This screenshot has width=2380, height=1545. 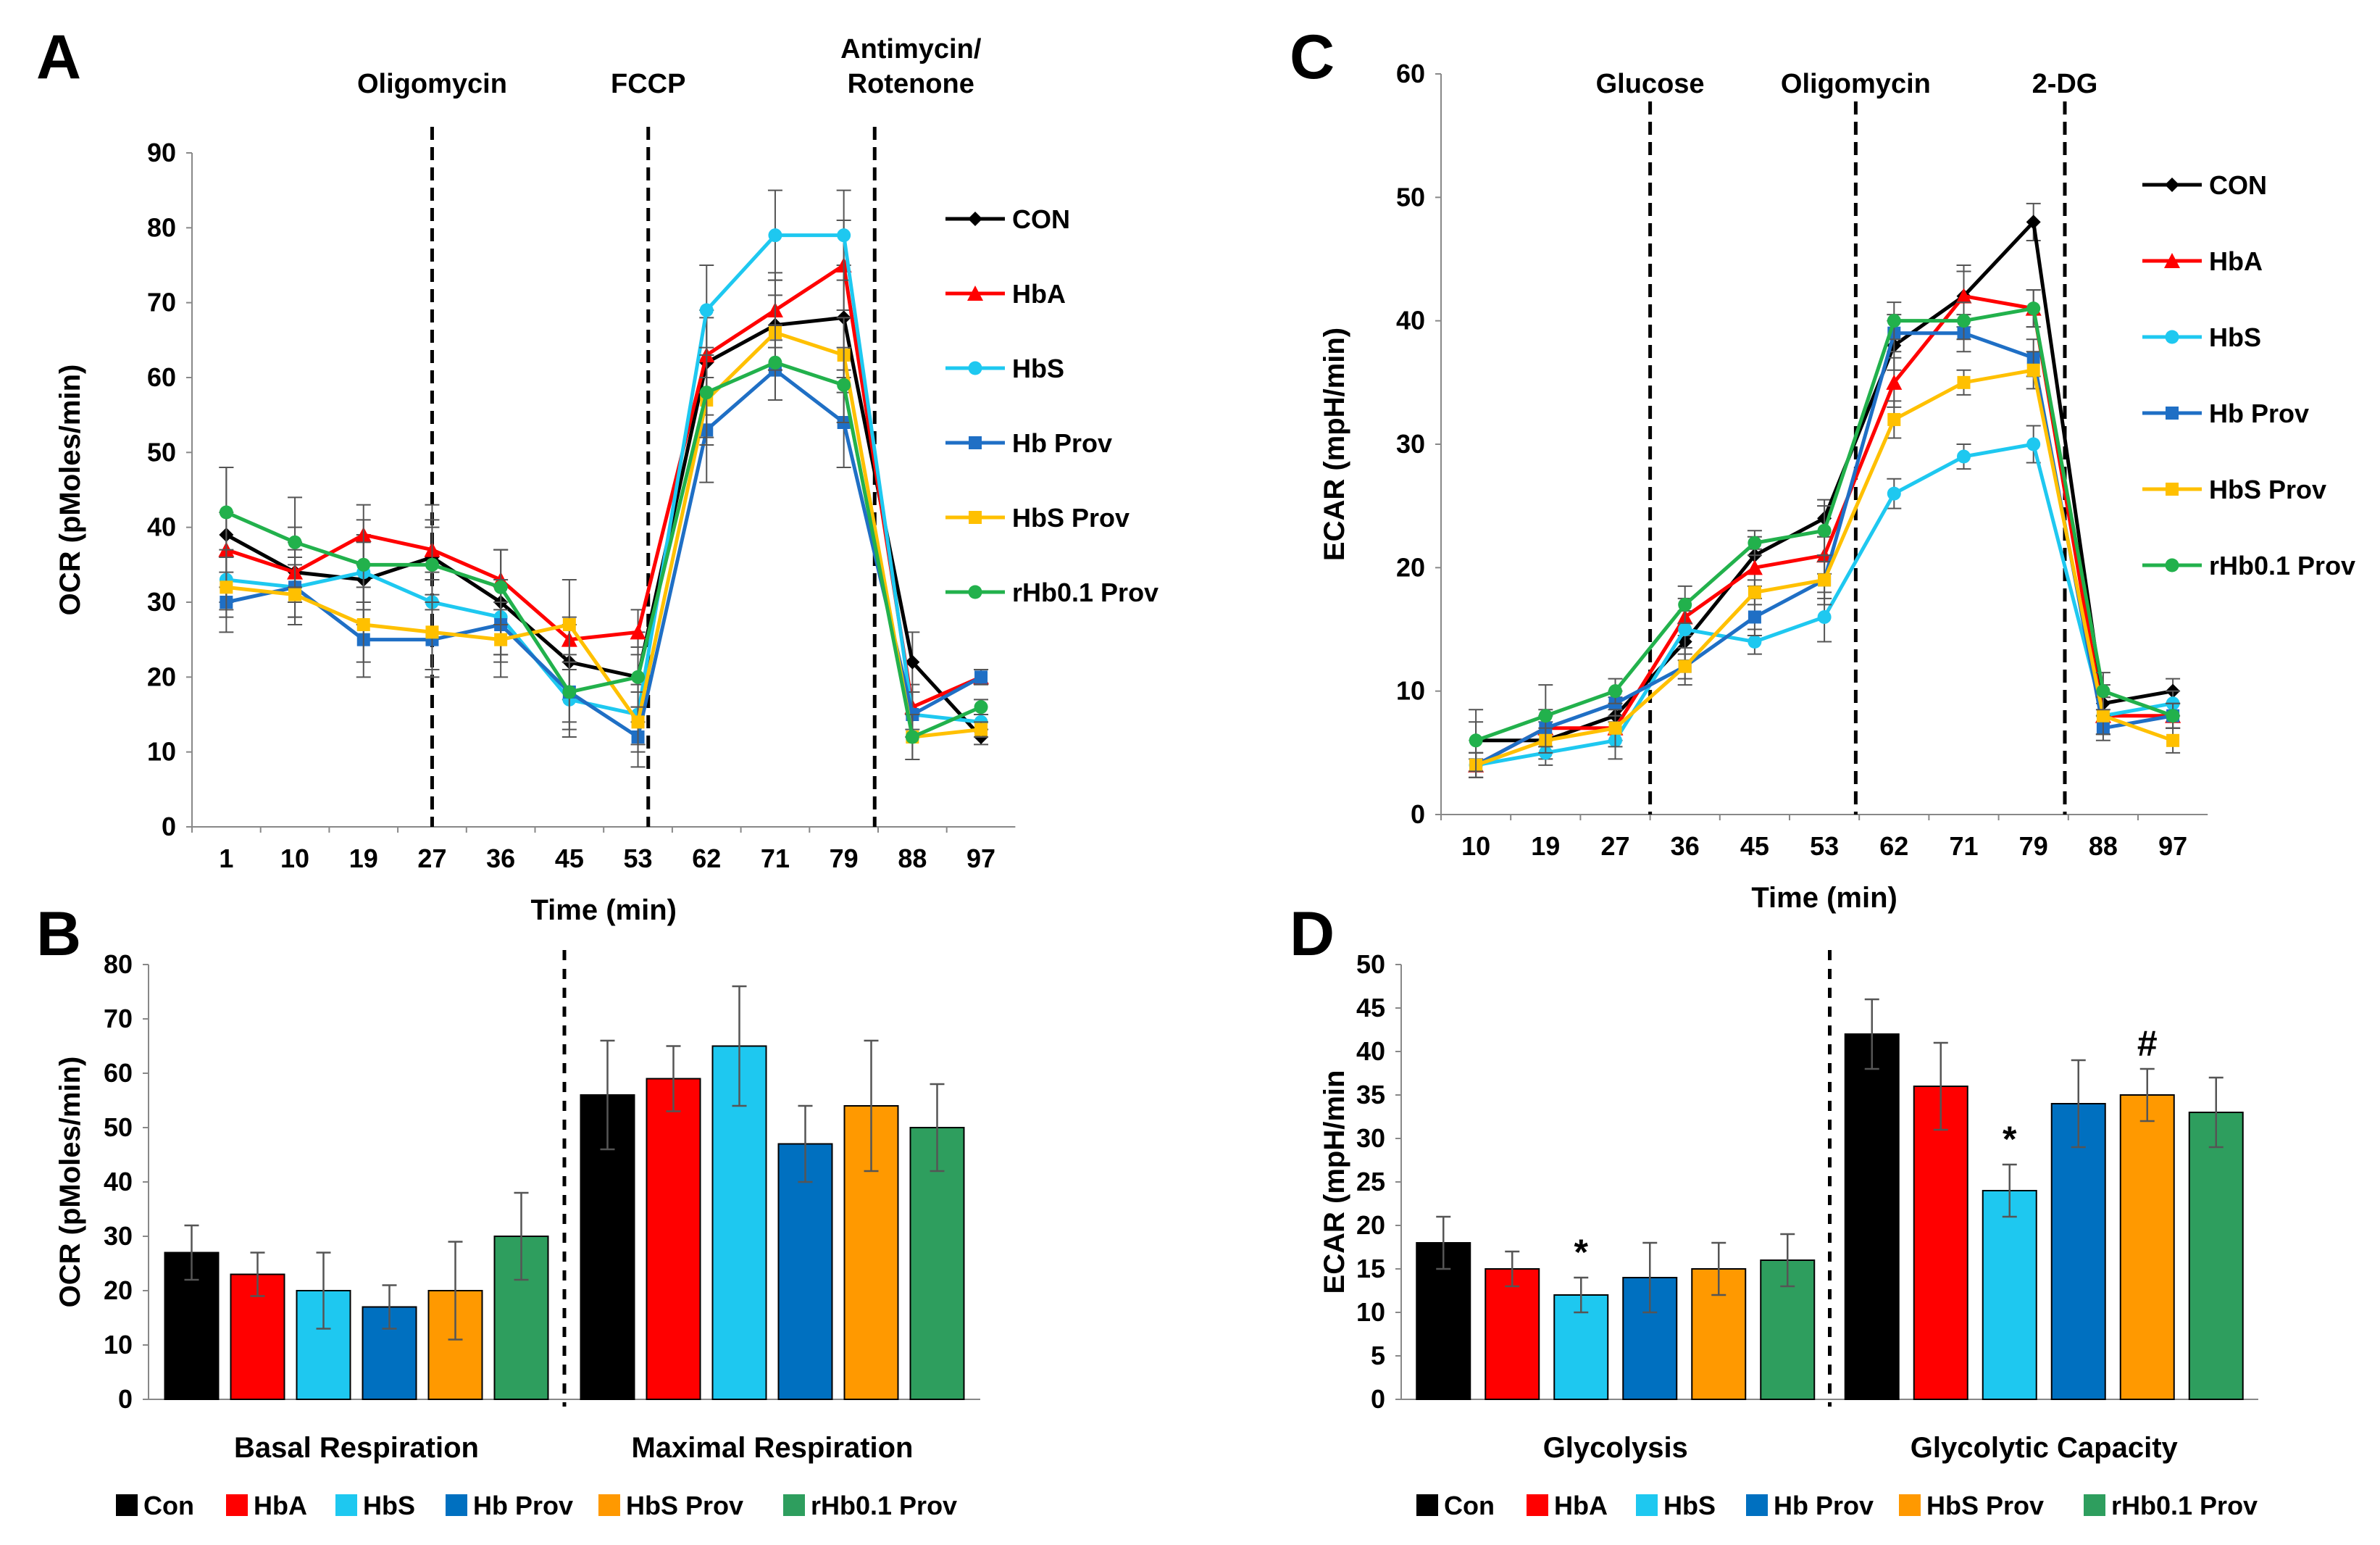 I want to click on panel-c-series-con, so click(x=1825, y=481).